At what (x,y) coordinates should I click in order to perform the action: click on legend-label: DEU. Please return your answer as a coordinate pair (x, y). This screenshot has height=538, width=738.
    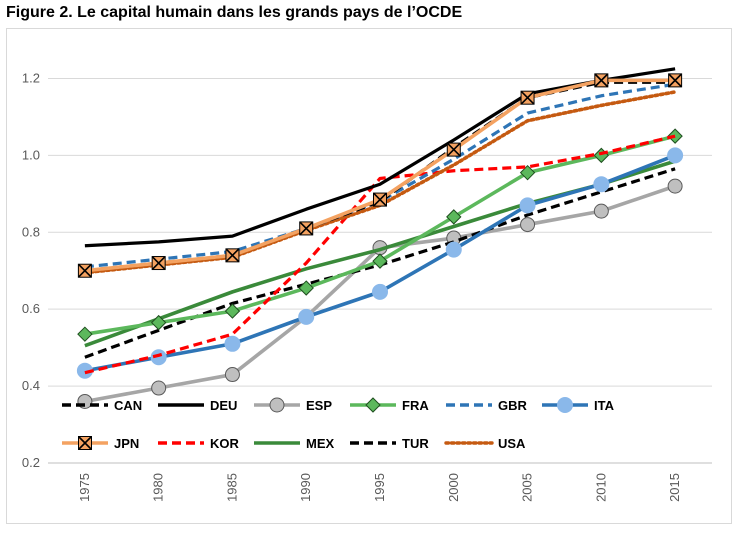
    Looking at the image, I should click on (223, 405).